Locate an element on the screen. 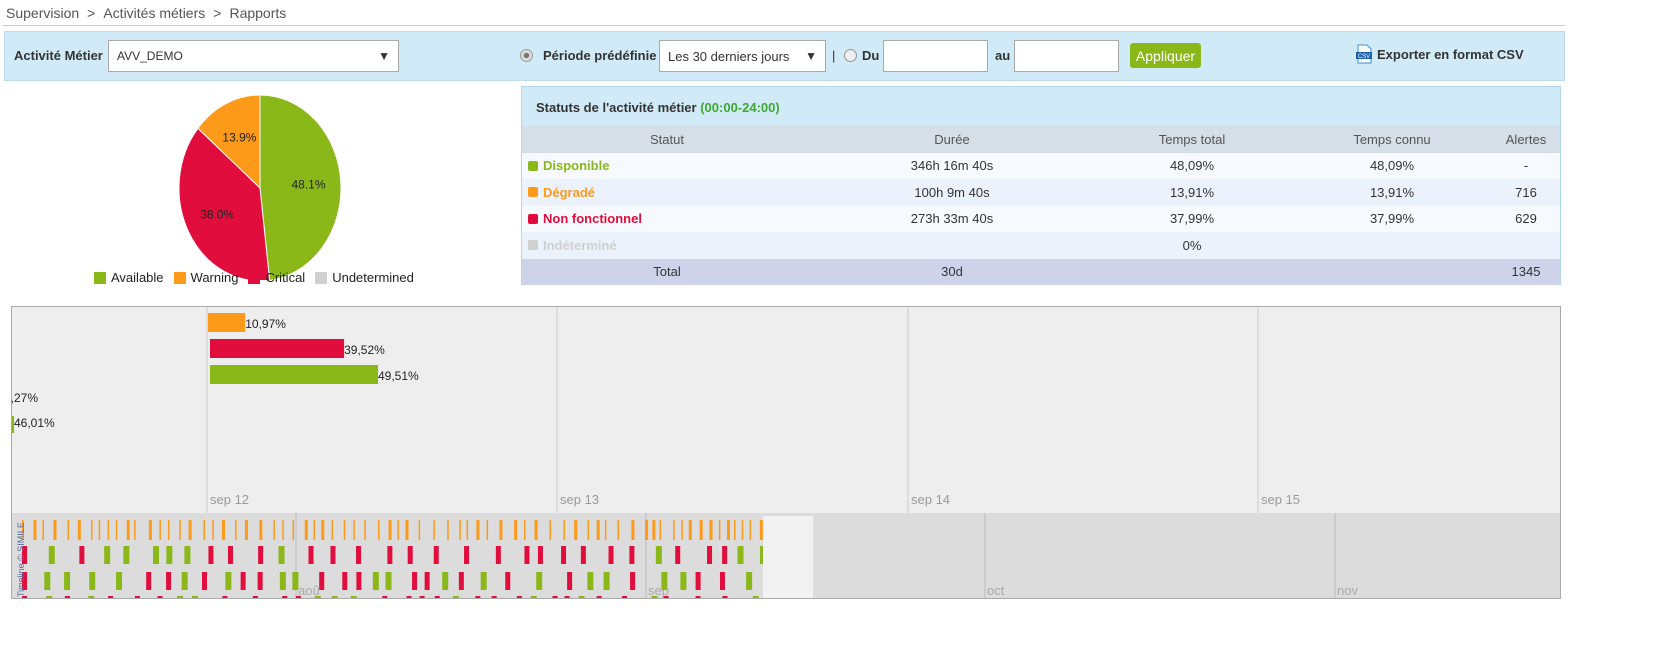 This screenshot has width=1677, height=648. breadcrumb: Supervision > Activités métiers > Rapports is located at coordinates (146, 13).